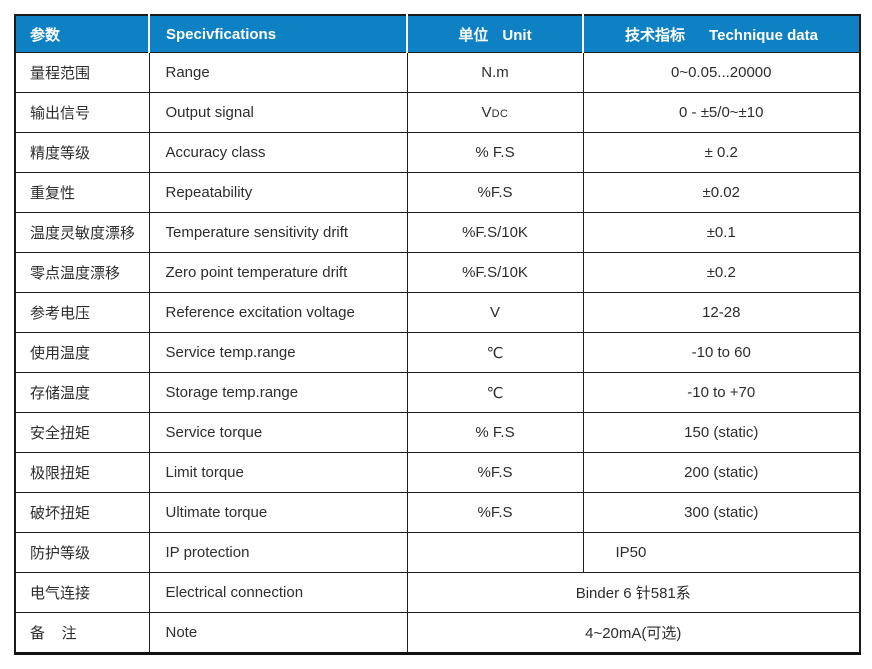  What do you see at coordinates (763, 35) in the screenshot?
I see `header-tech-en: Technique data` at bounding box center [763, 35].